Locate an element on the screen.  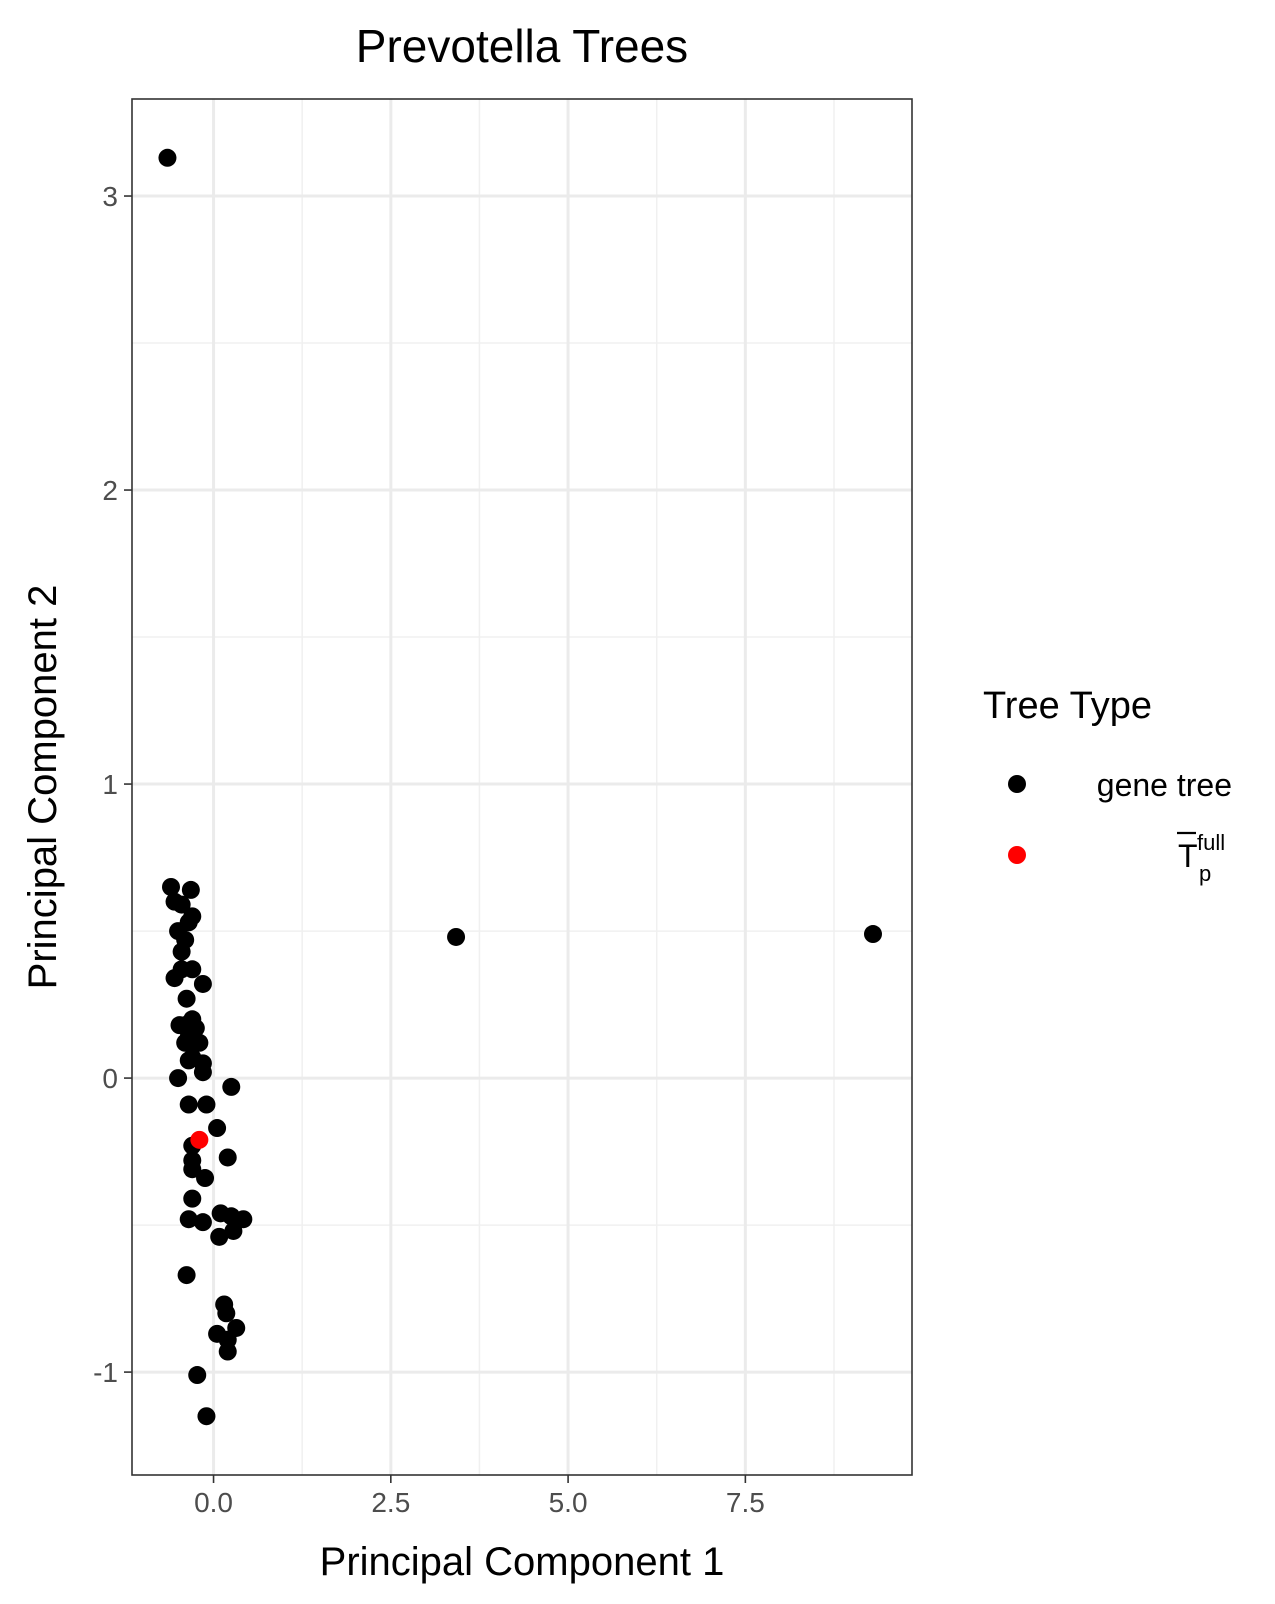
legend-label-subscript: p is located at coordinates (1205, 873).